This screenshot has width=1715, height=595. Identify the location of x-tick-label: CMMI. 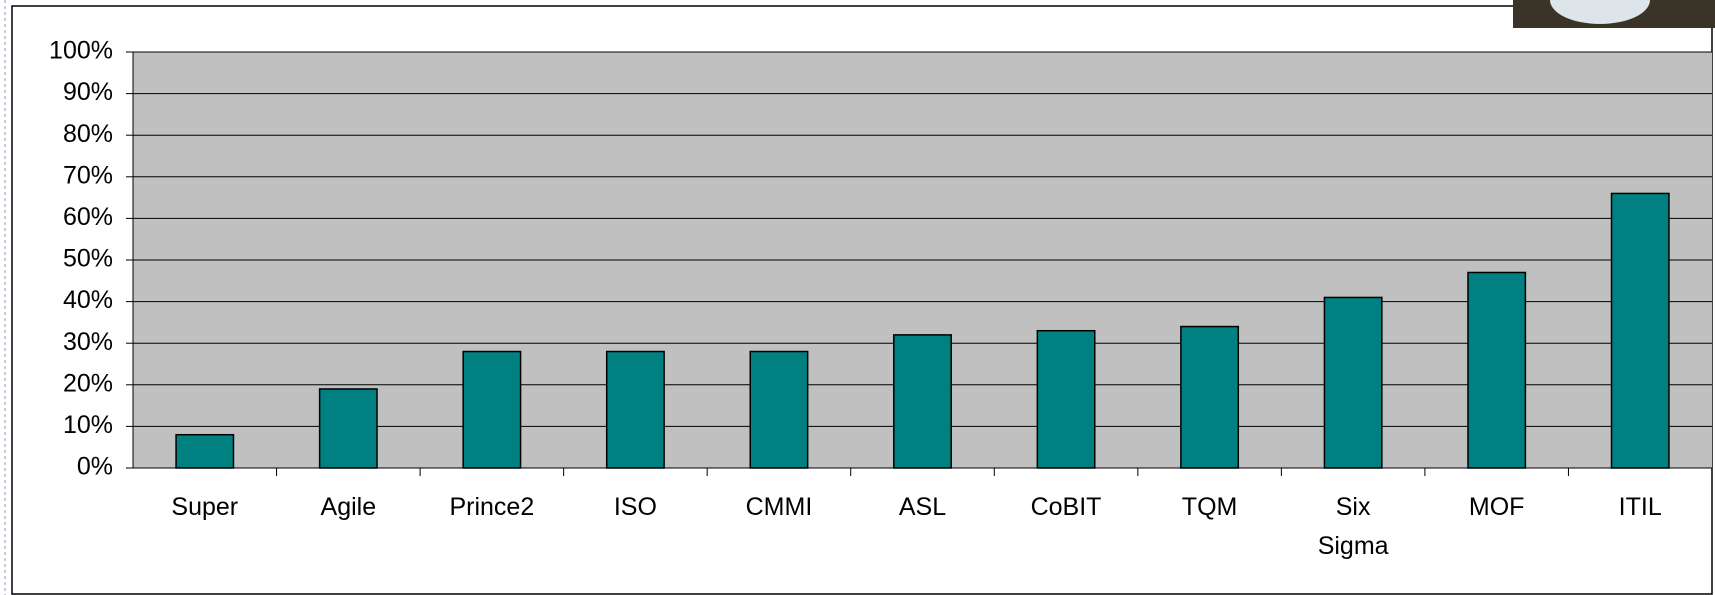
(779, 507).